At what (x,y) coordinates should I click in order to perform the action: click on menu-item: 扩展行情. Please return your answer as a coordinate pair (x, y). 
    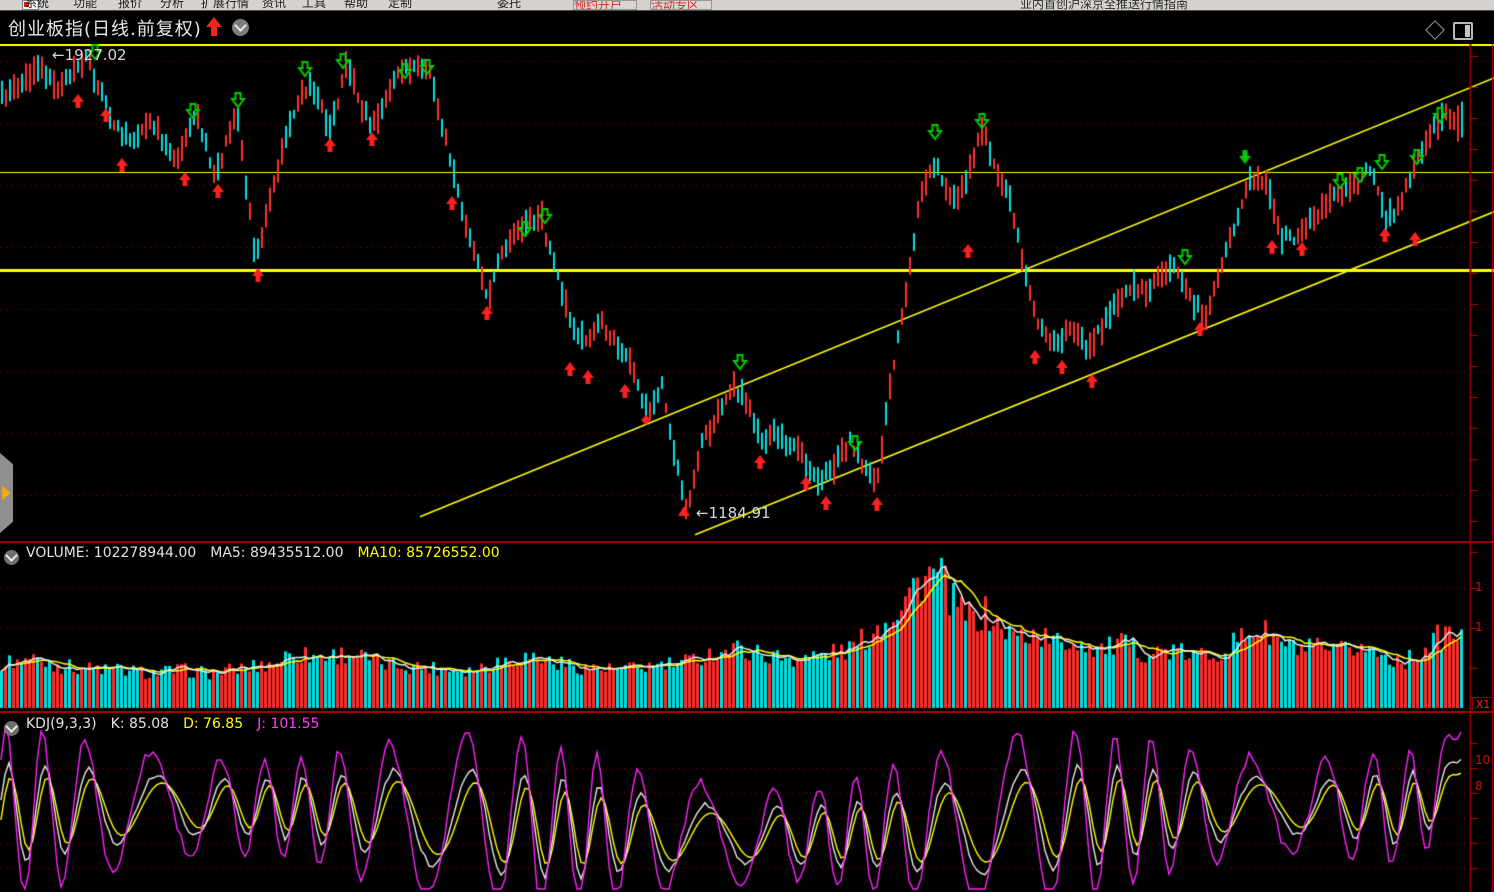
    Looking at the image, I should click on (225, 5).